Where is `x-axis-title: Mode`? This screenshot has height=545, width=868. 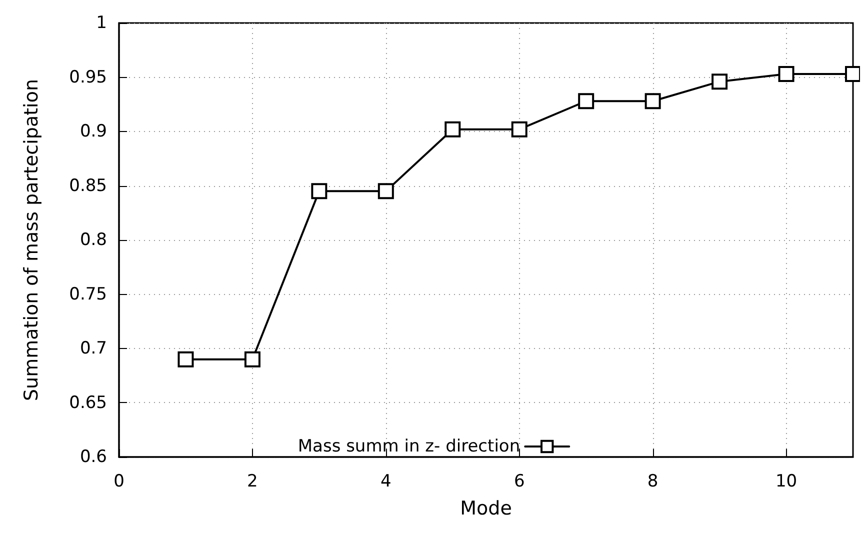
x-axis-title: Mode is located at coordinates (486, 509).